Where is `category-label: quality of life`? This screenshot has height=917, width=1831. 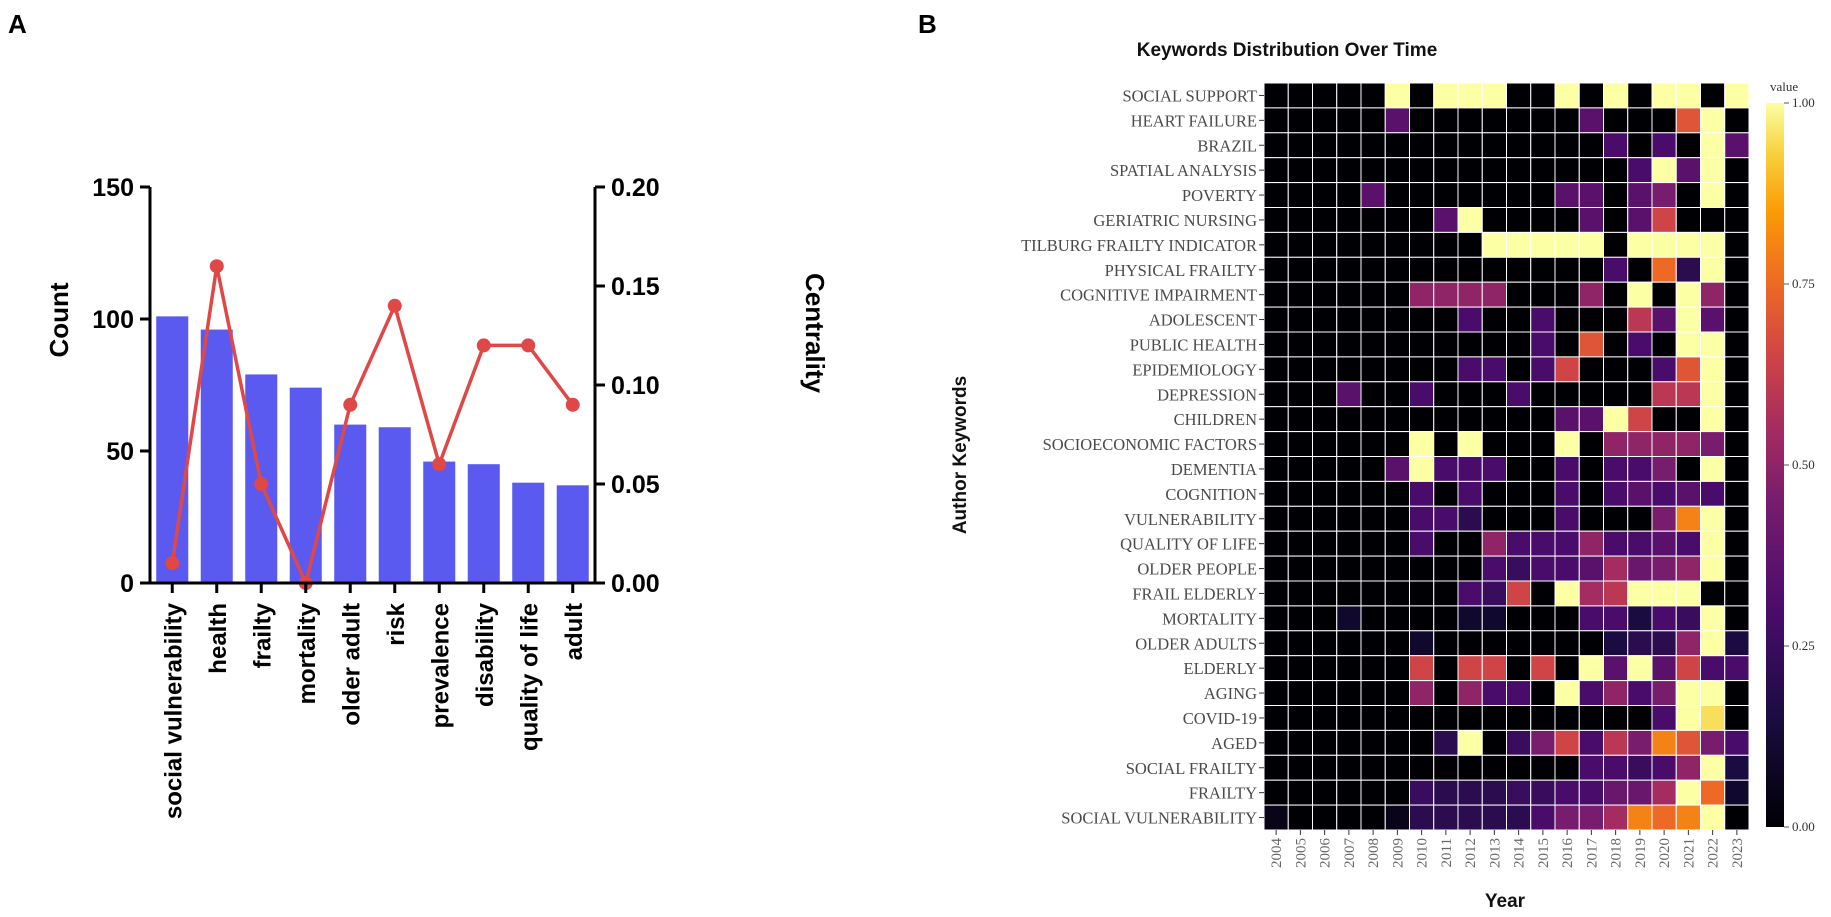
category-label: quality of life is located at coordinates (529, 677).